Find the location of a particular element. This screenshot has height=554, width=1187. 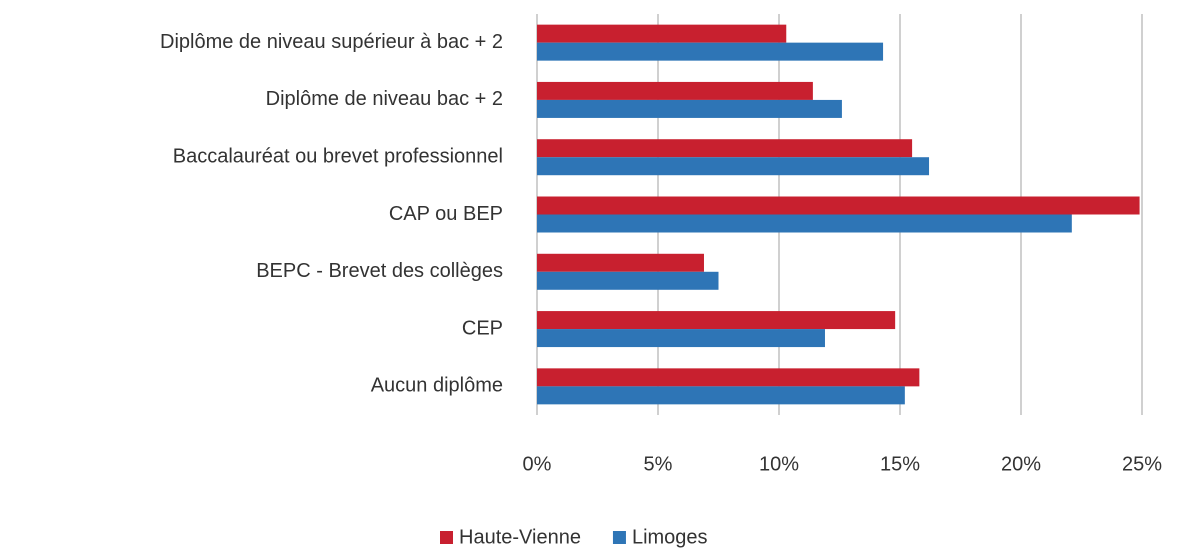

x-tick-label: 25% is located at coordinates (1142, 464).